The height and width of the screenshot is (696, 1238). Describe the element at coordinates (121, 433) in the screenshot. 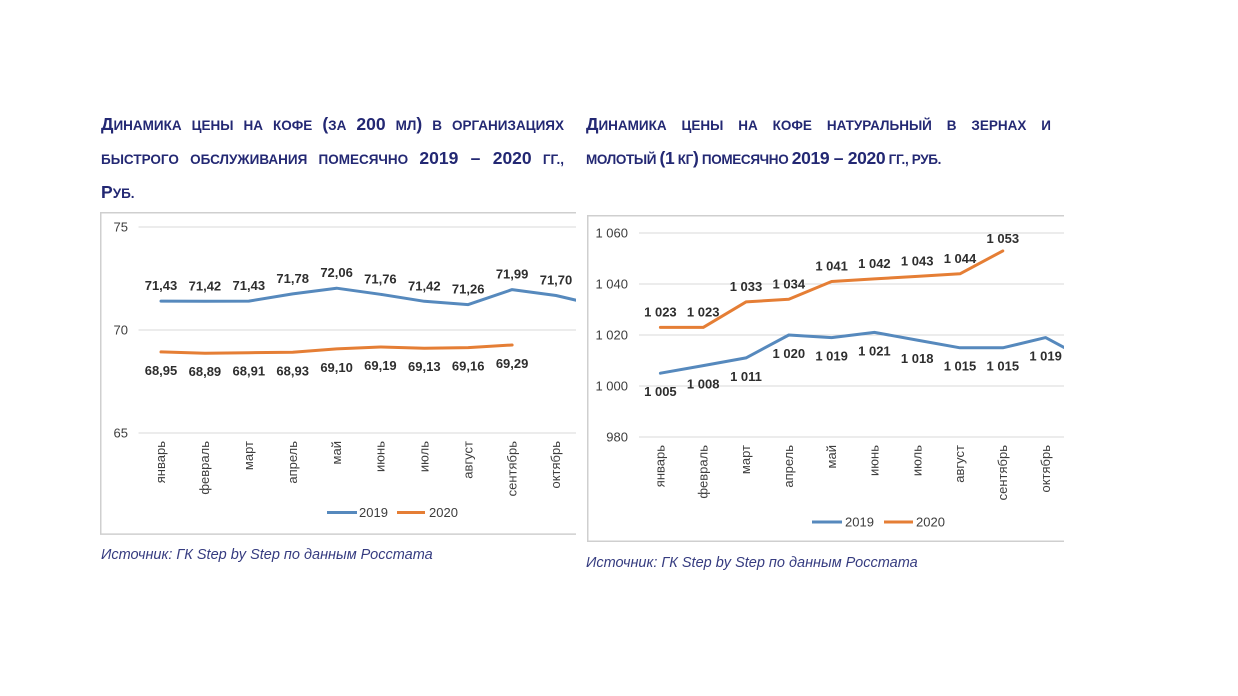

I see `svg-text: 65` at that location.